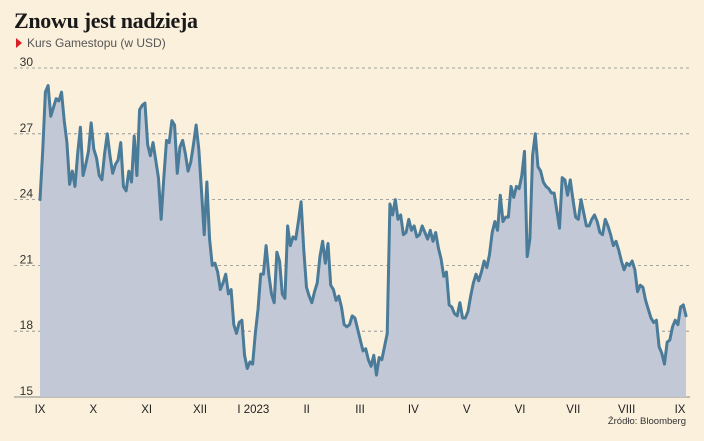 This screenshot has width=704, height=441. What do you see at coordinates (146, 410) in the screenshot?
I see `x-tick-label: XI` at bounding box center [146, 410].